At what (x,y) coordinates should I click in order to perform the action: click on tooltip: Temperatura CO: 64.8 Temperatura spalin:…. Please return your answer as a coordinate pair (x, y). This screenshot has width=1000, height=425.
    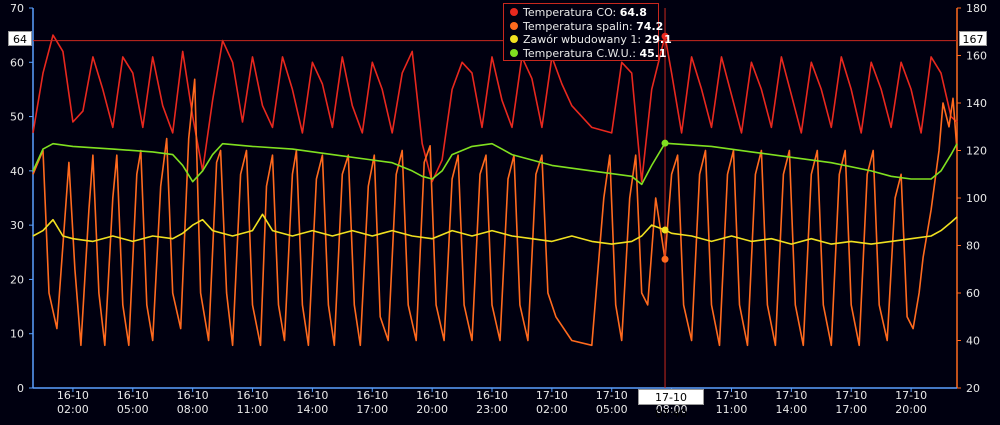
    Looking at the image, I should click on (587, 32).